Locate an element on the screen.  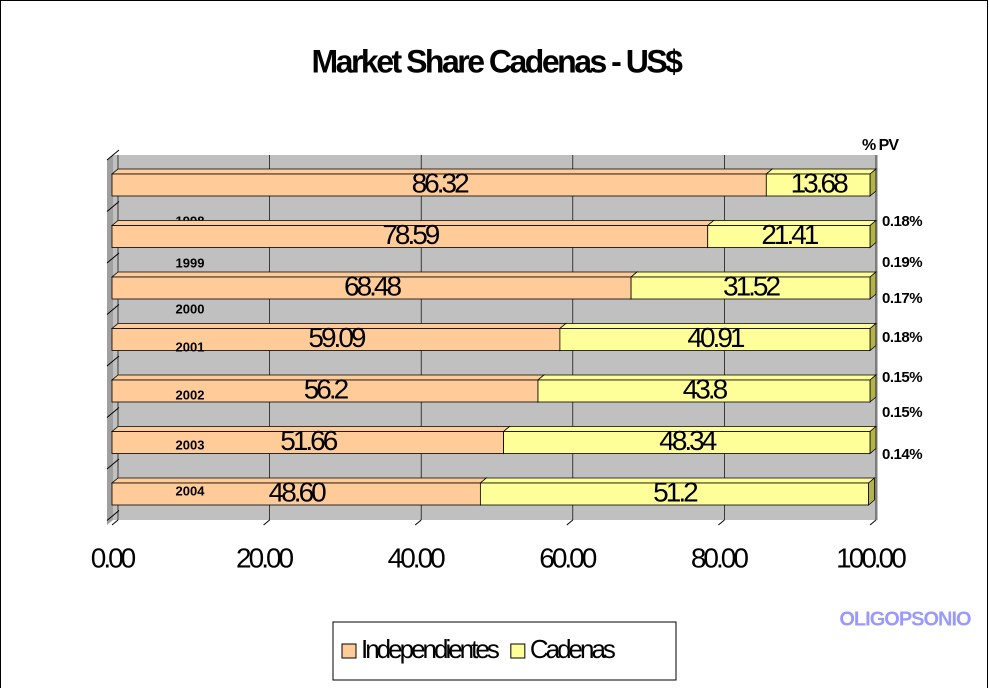
data-label: 48.60 is located at coordinates (297, 491).